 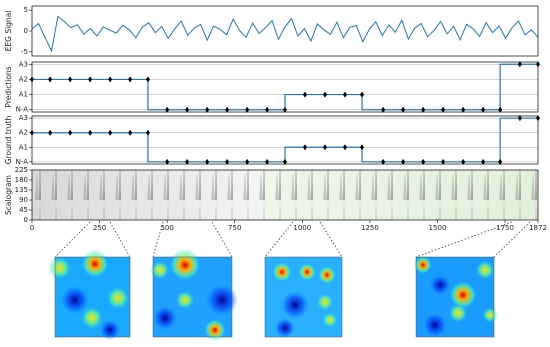 I want to click on y-tick-label: 5, so click(x=26, y=10).